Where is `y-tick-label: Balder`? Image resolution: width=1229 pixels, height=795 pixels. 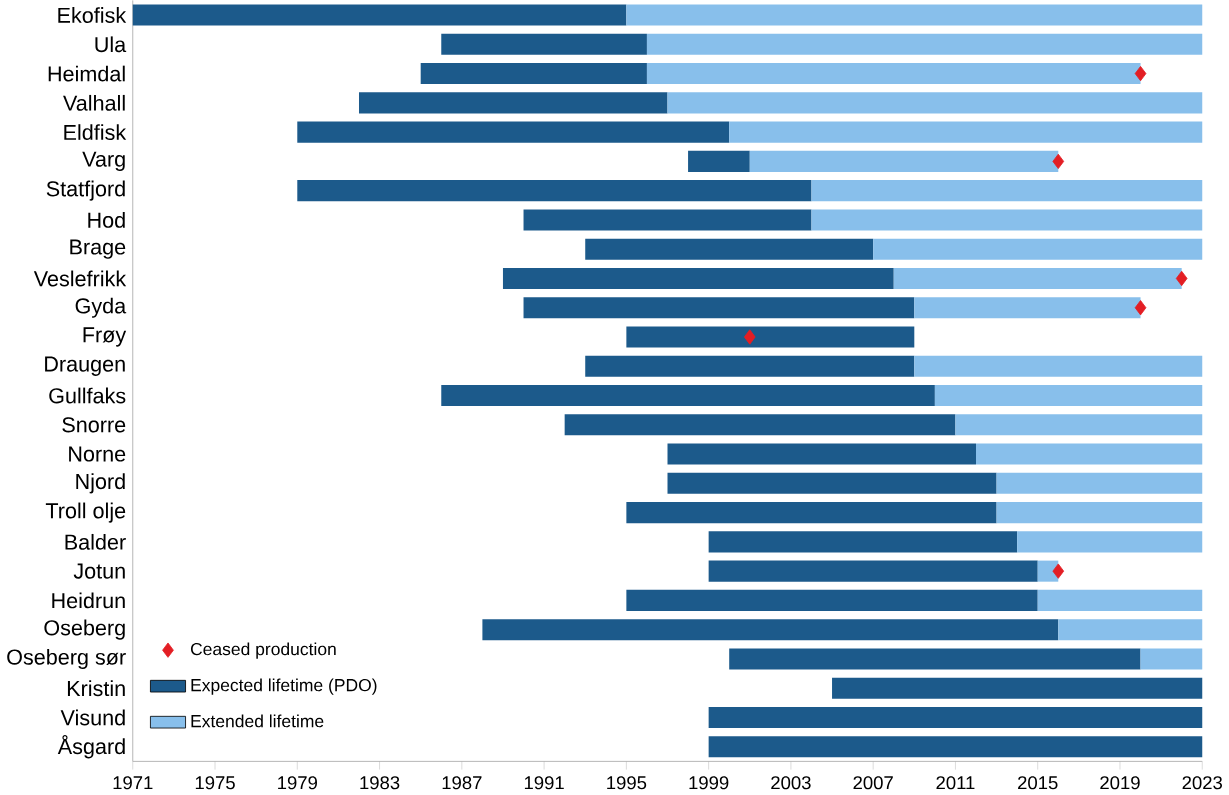
y-tick-label: Balder is located at coordinates (95, 541).